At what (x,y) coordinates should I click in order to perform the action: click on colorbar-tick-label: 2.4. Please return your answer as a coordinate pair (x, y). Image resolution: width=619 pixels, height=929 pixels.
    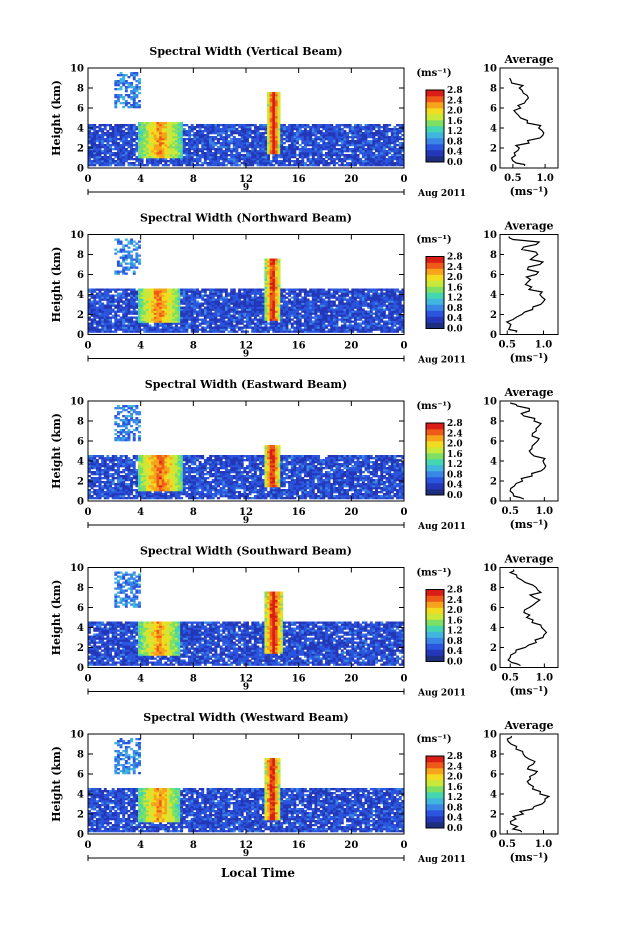
    Looking at the image, I should click on (455, 101).